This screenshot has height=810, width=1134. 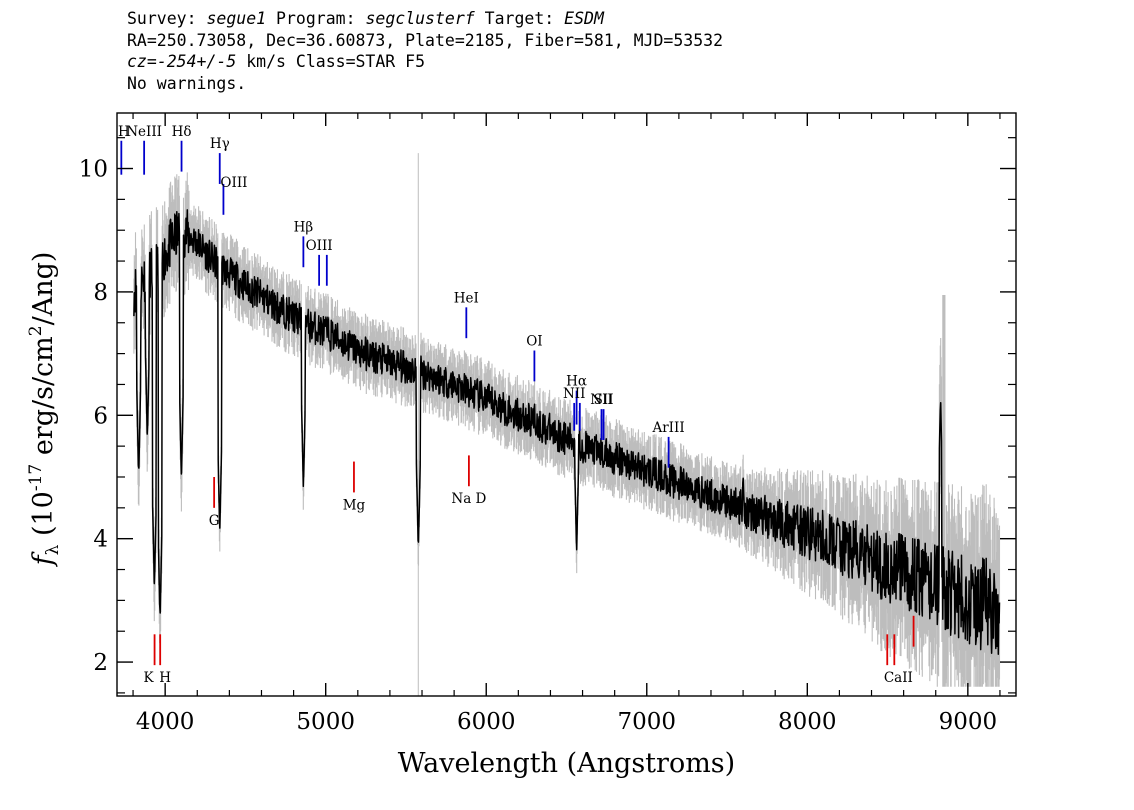 What do you see at coordinates (220, 144) in the screenshot?
I see `emission-line-label: Hγ` at bounding box center [220, 144].